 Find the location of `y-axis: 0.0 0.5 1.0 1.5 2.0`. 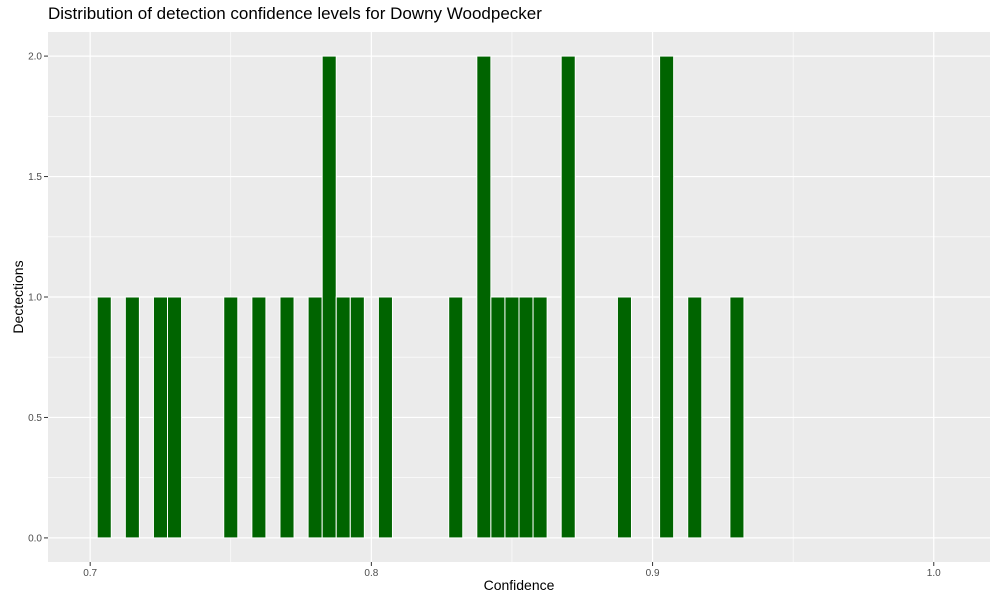

y-axis: 0.0 0.5 1.0 1.5 2.0 is located at coordinates (38, 298).